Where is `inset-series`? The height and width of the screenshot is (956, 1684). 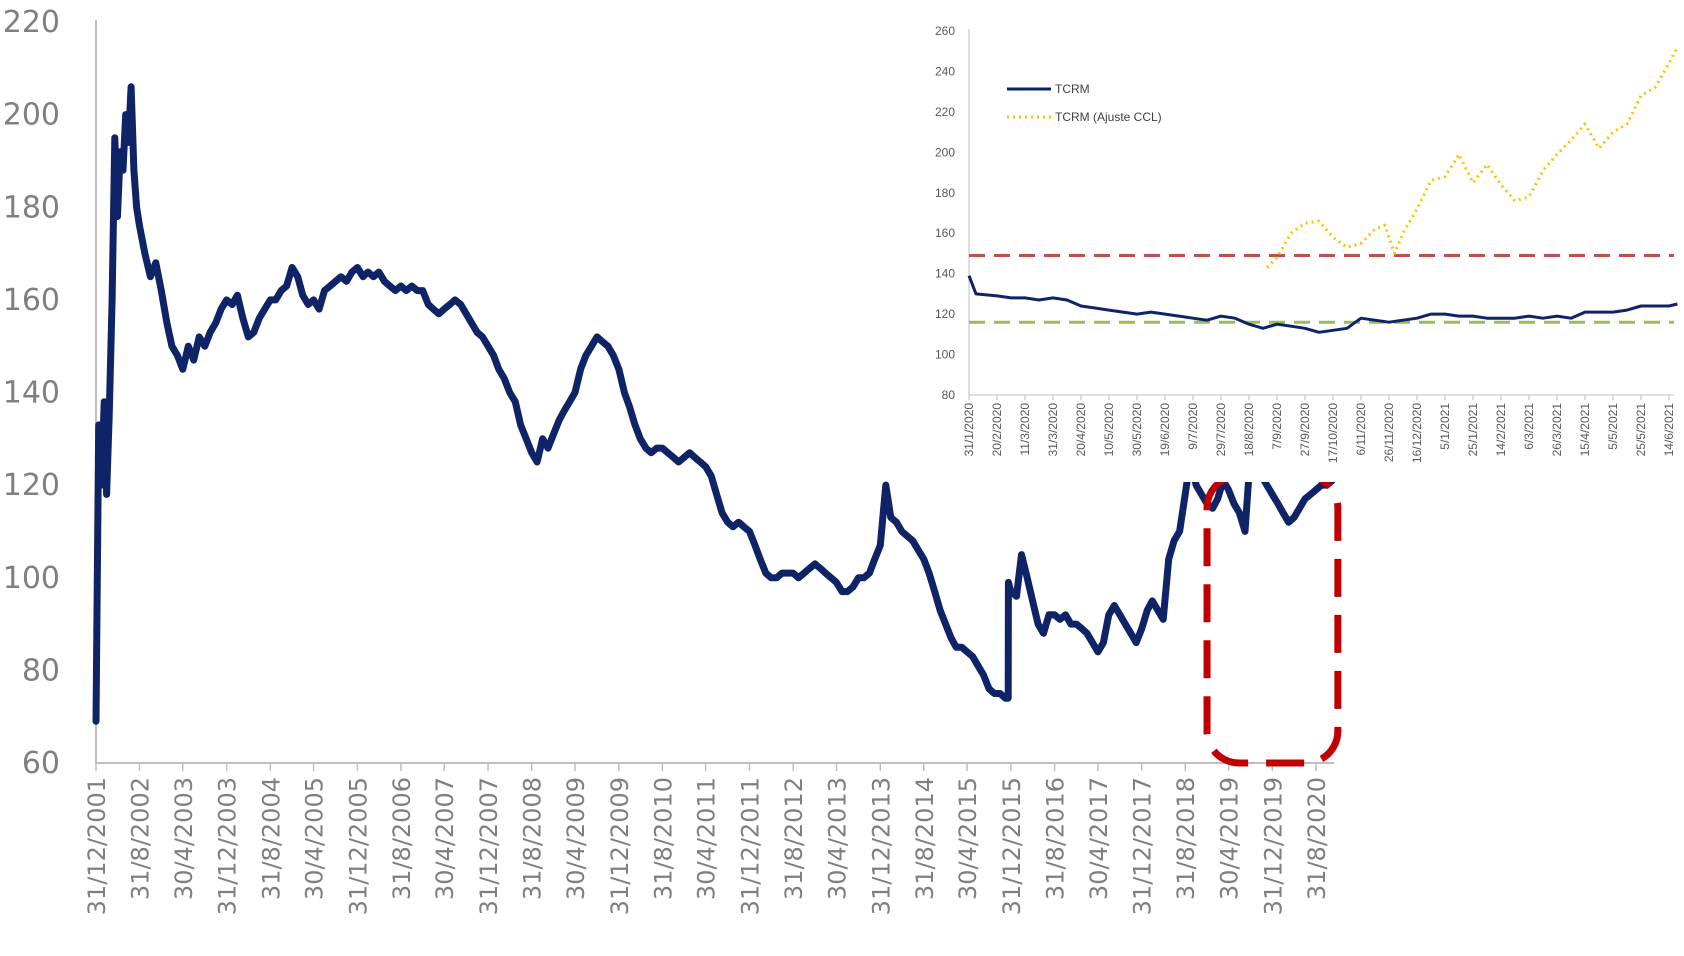
inset-series is located at coordinates (1323, 190).